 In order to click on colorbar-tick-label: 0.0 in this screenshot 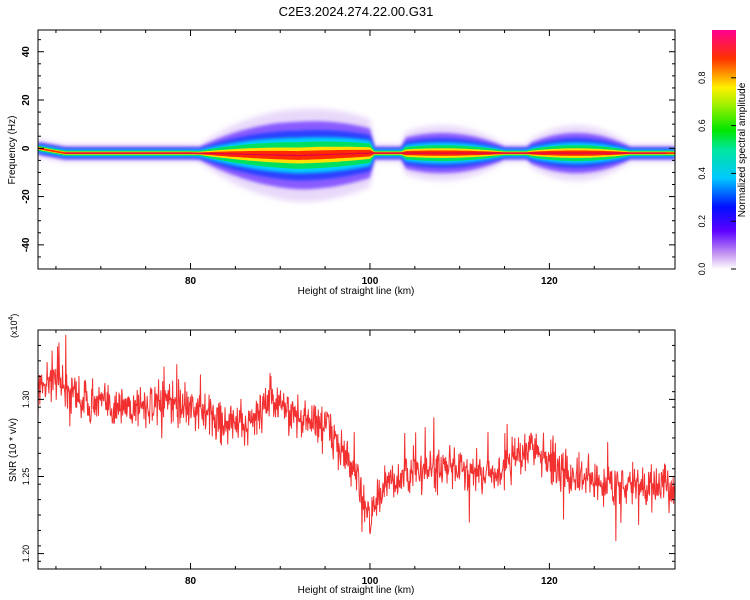, I will do `click(702, 269)`.